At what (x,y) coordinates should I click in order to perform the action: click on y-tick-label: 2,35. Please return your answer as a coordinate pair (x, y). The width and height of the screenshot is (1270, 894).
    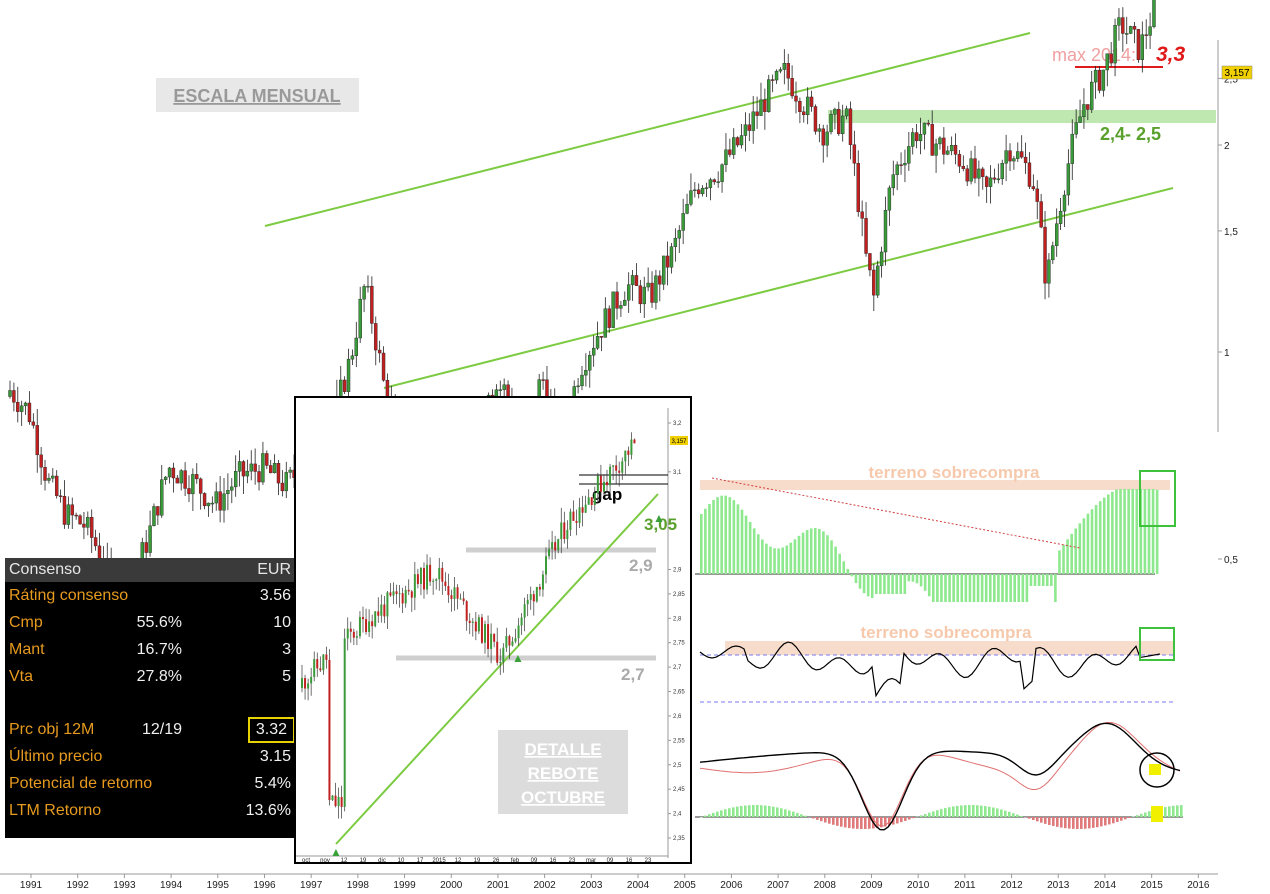
    Looking at the image, I should click on (679, 839).